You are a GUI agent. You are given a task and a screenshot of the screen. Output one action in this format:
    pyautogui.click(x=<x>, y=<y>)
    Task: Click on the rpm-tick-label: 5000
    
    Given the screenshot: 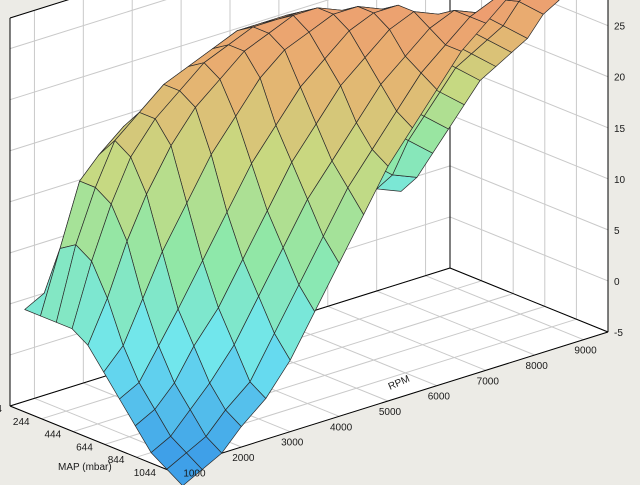 What is the action you would take?
    pyautogui.click(x=390, y=412)
    